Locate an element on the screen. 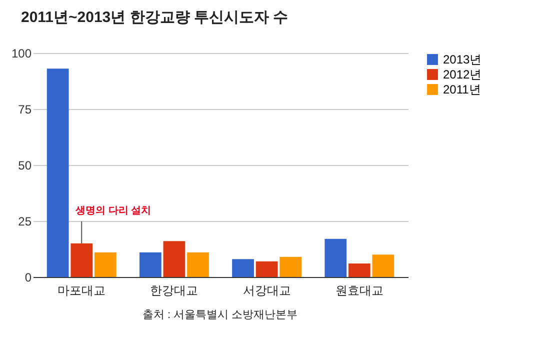 This screenshot has width=540, height=350. x-tick-label: 마포대교 is located at coordinates (82, 291).